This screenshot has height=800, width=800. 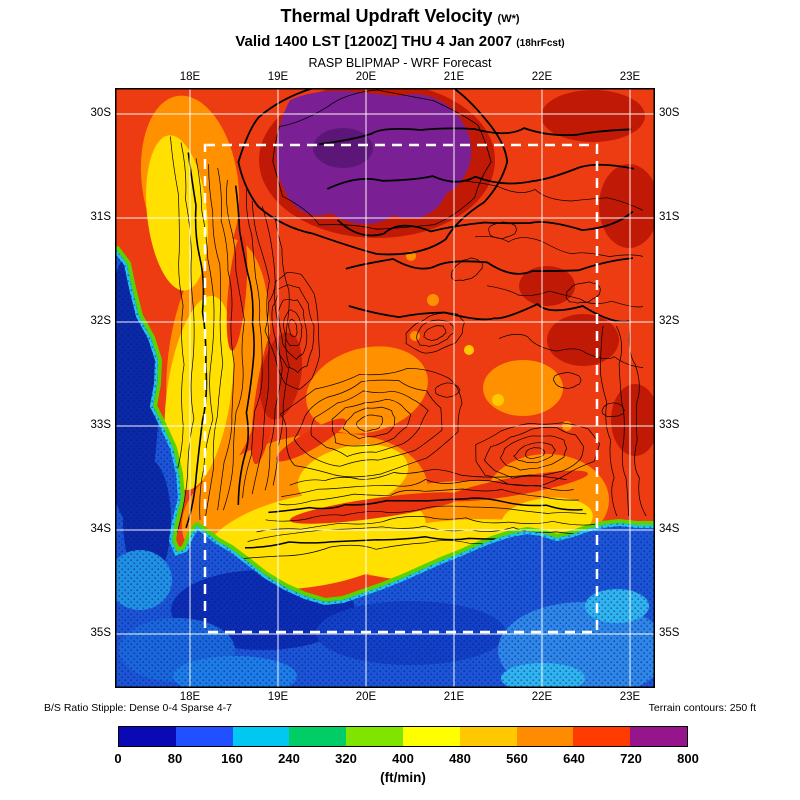 What do you see at coordinates (289, 758) in the screenshot?
I see `colorbar-tick: 240` at bounding box center [289, 758].